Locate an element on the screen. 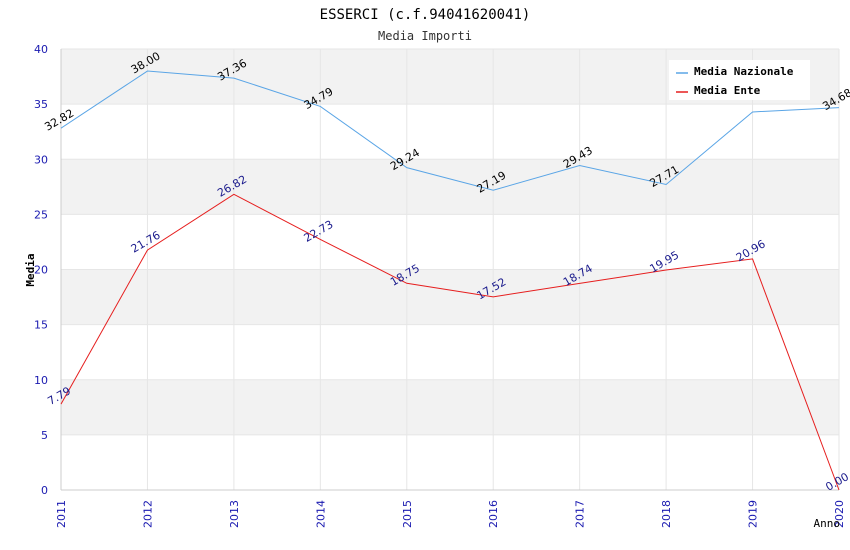 Image resolution: width=850 pixels, height=550 pixels. x-tick-label: 2019 is located at coordinates (753, 514).